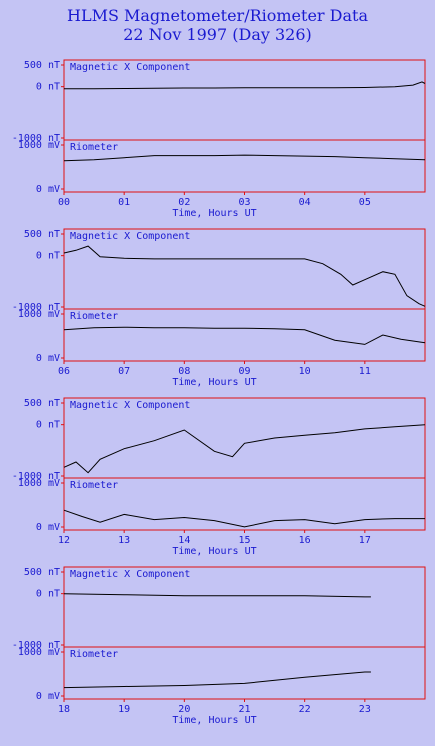 The image size is (435, 746). What do you see at coordinates (124, 202) in the screenshot?
I see `x-tick-label: 01` at bounding box center [124, 202].